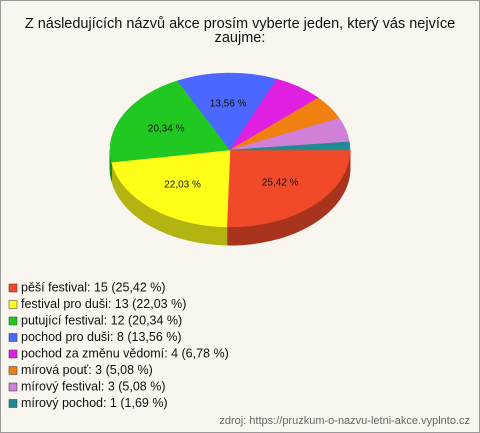 This screenshot has height=433, width=480. I want to click on slice-label: 20,34 %, so click(166, 128).